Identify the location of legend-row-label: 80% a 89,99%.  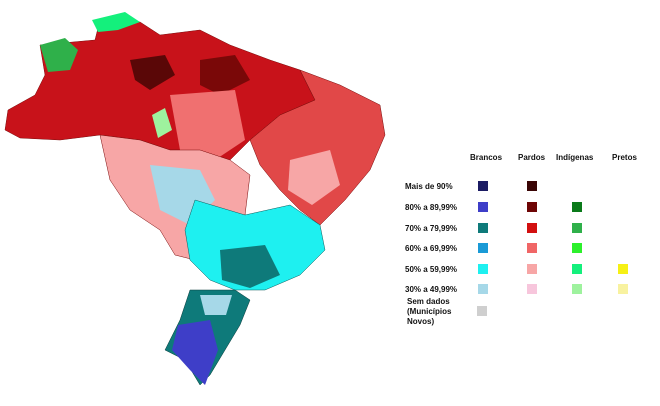
(431, 207).